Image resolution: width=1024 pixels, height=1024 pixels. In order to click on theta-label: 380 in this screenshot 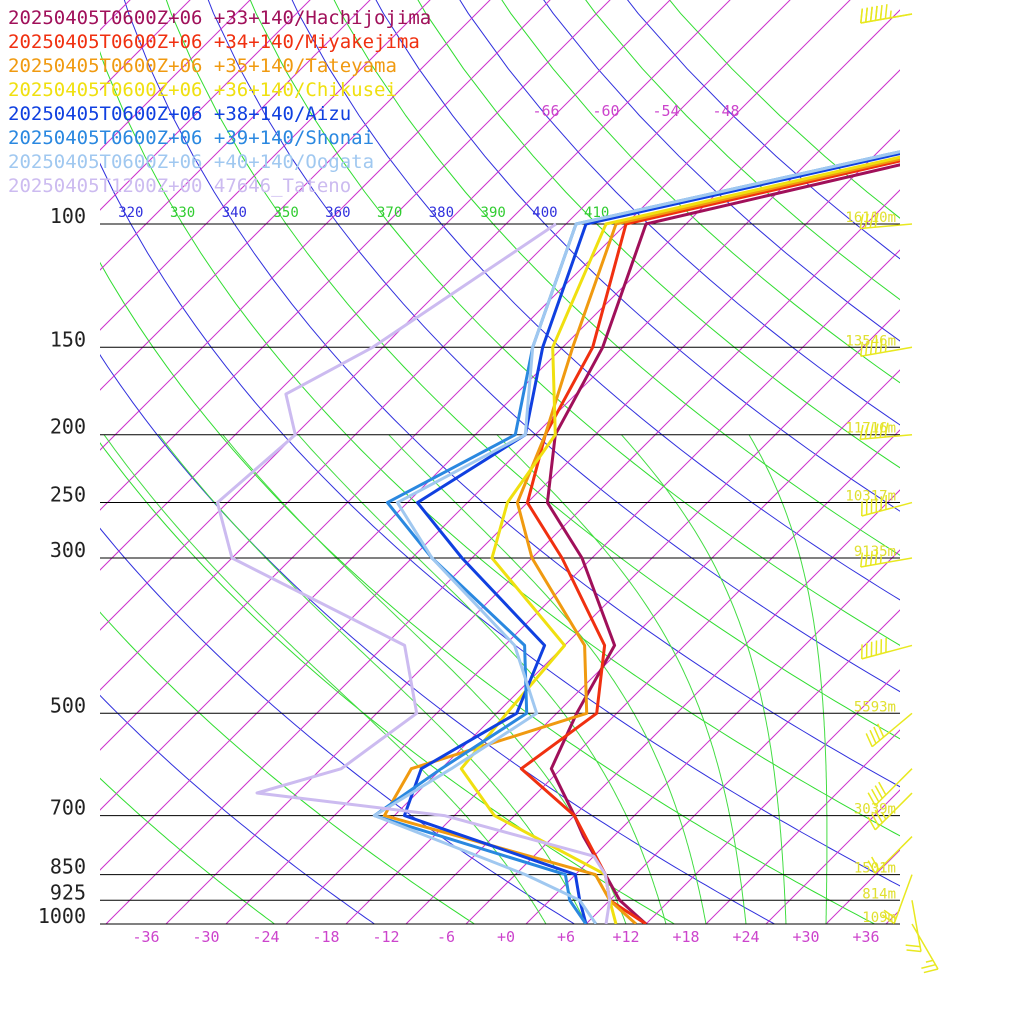, I will do `click(441, 213)`.